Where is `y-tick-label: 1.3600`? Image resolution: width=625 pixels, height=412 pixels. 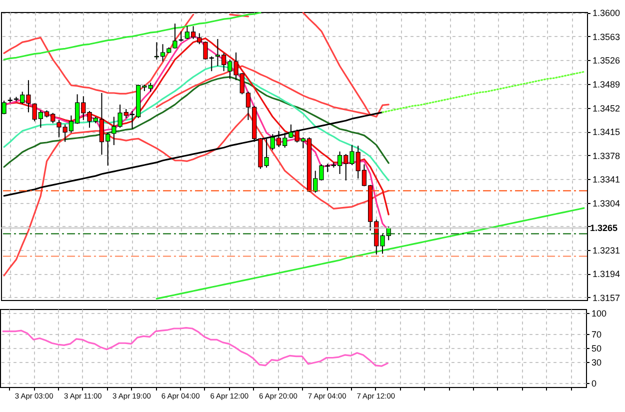 y-tick-label: 1.3600 is located at coordinates (606, 13).